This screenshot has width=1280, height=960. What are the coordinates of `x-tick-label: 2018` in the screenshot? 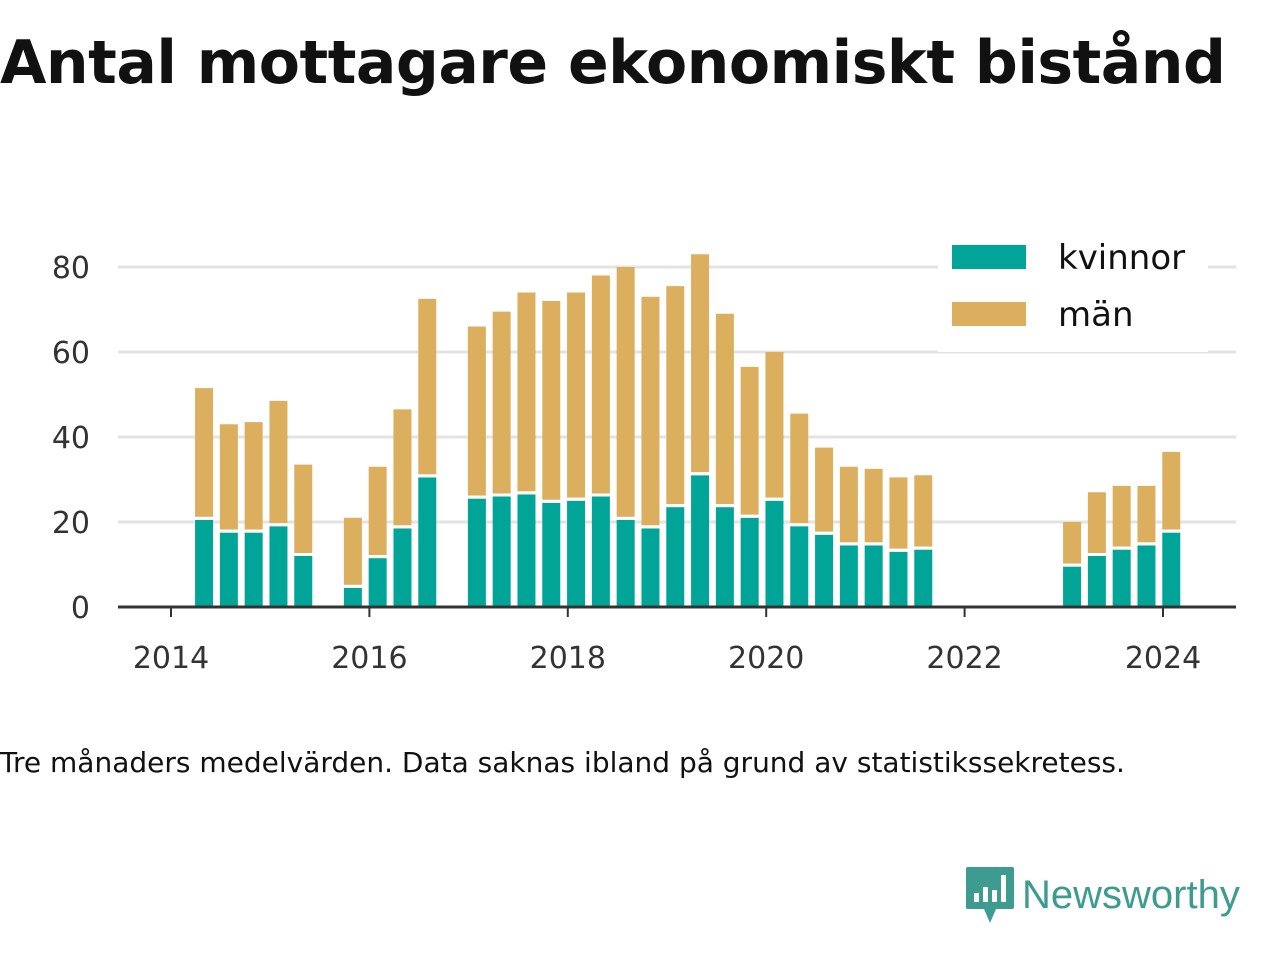 It's located at (568, 658).